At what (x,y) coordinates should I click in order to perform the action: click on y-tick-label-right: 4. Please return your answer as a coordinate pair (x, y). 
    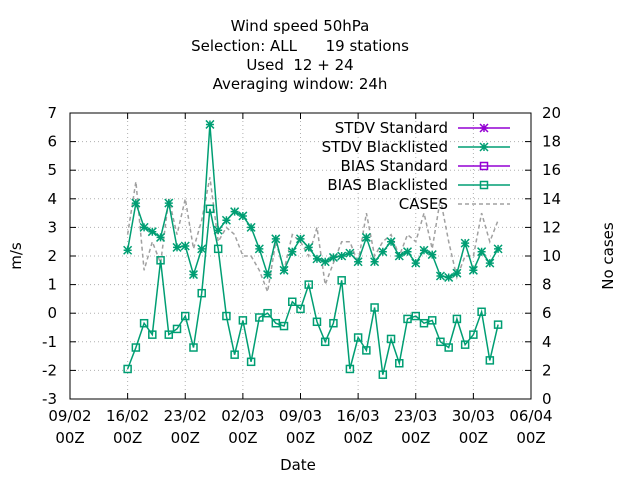
    Looking at the image, I should click on (547, 342).